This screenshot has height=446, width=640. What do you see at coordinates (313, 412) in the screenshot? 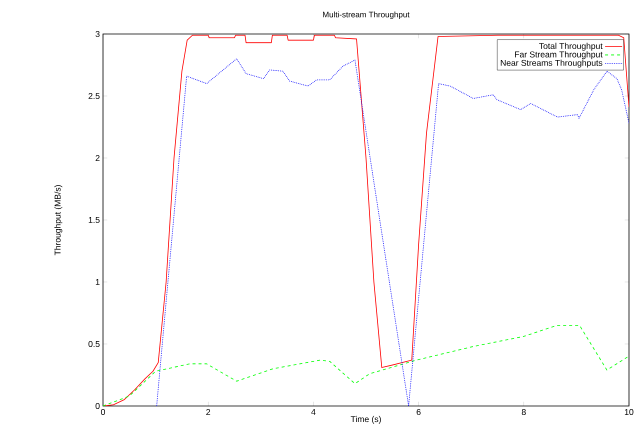
I see `x-tick-label: 4` at bounding box center [313, 412].